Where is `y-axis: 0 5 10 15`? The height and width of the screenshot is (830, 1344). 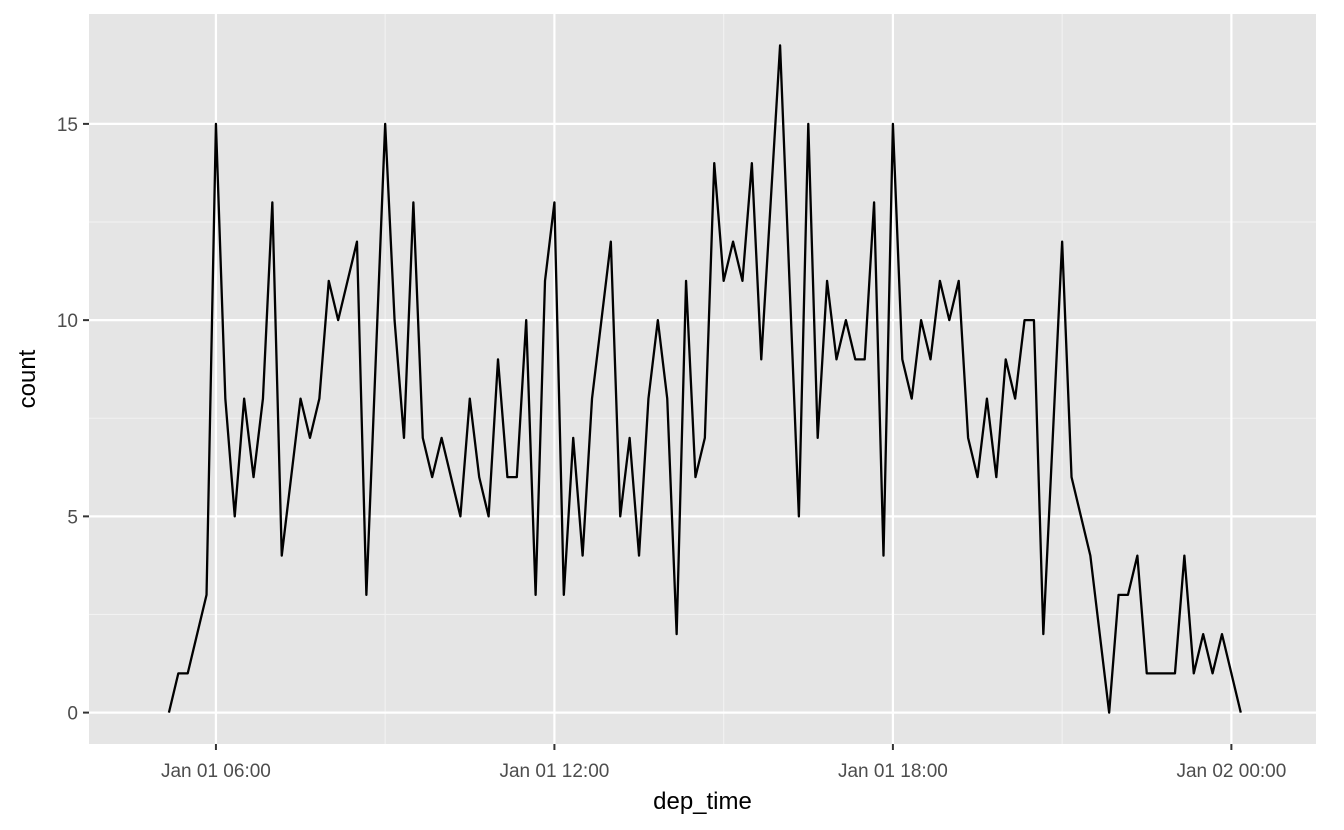
y-axis: 0 5 10 15 is located at coordinates (73, 420).